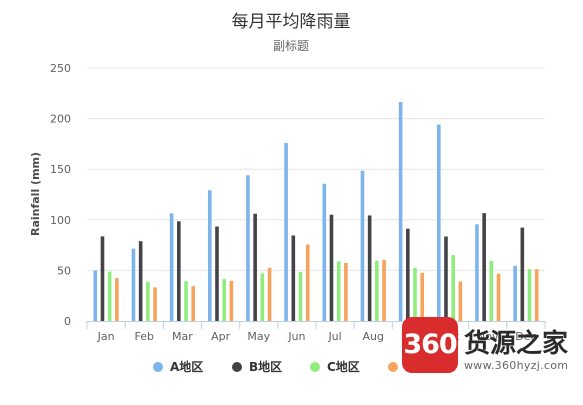 The image size is (583, 405). I want to click on y-axis-label: Rainfall (mm), so click(35, 194).